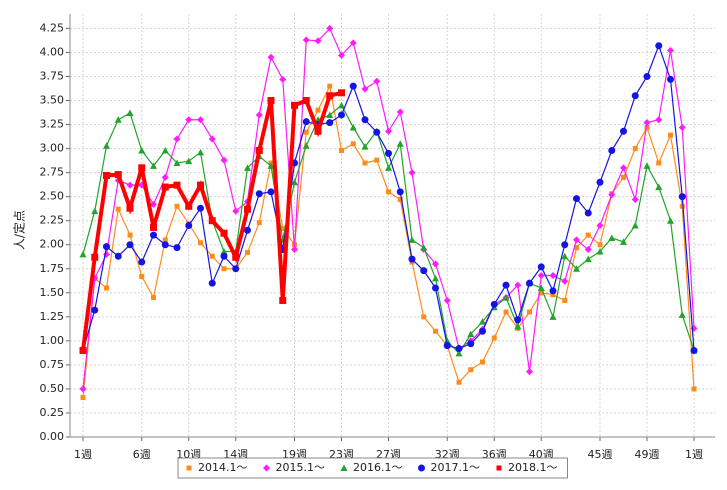 Image resolution: width=727 pixels, height=490 pixels. Describe the element at coordinates (600, 454) in the screenshot. I see `x-tick-label: 45週` at that location.